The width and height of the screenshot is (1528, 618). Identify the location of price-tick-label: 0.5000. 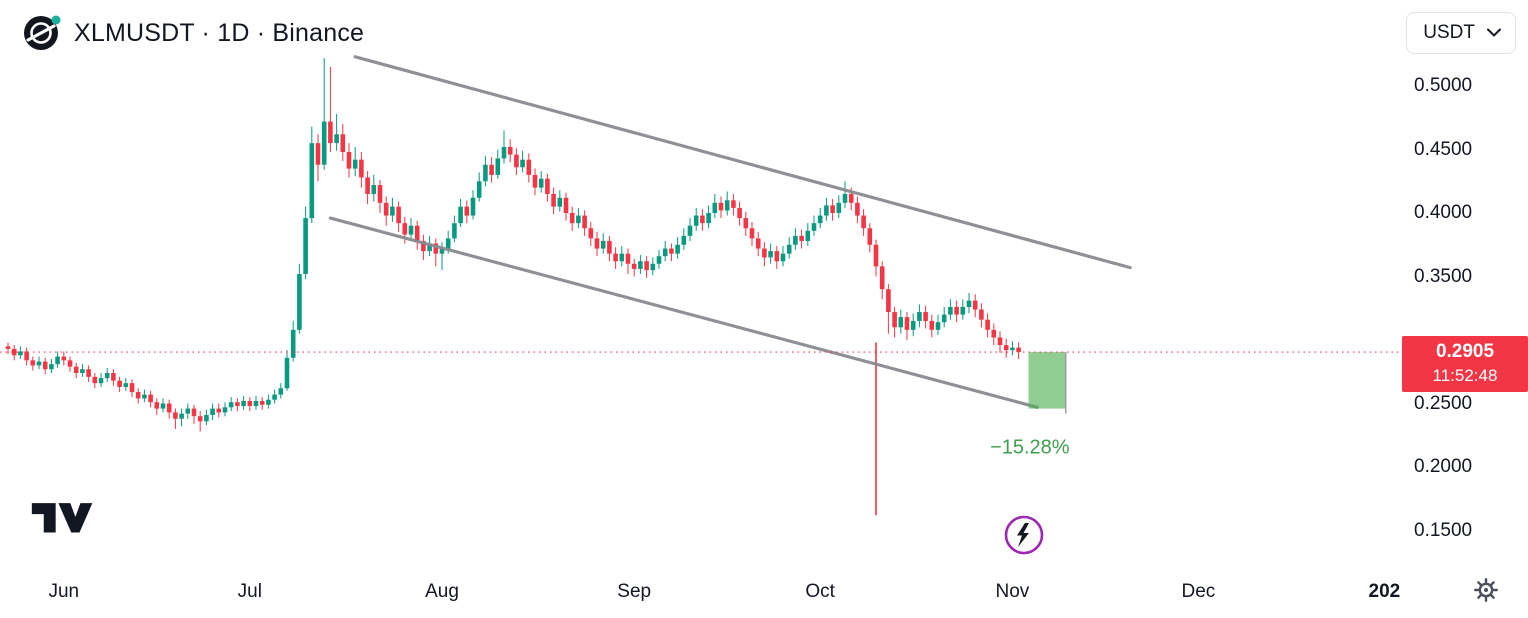
(1443, 85).